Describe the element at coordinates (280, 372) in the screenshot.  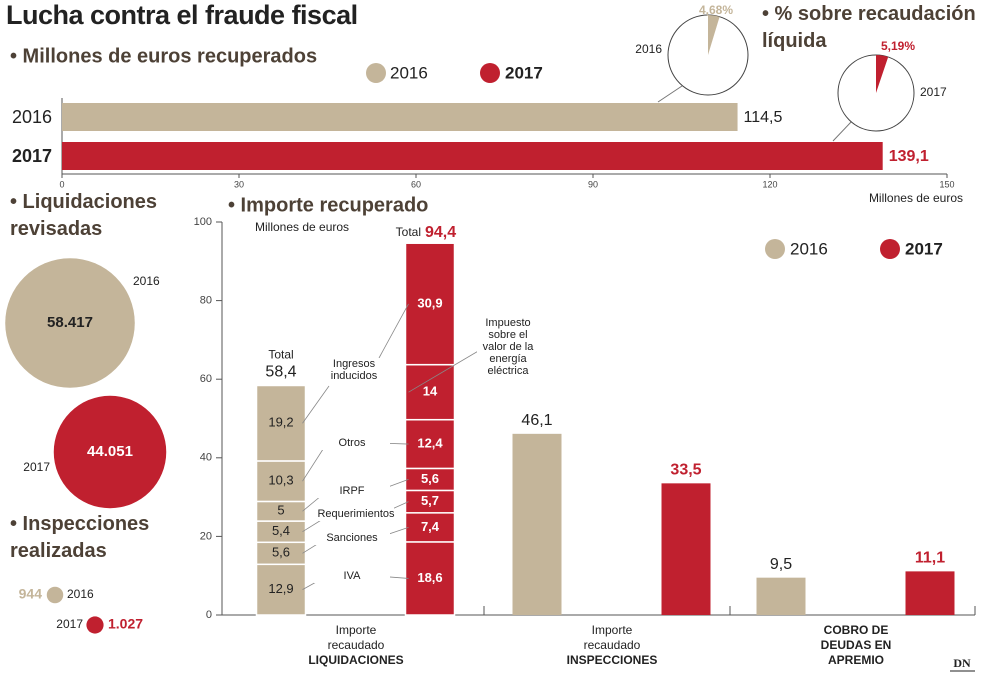
I see `value-label: 58,4` at that location.